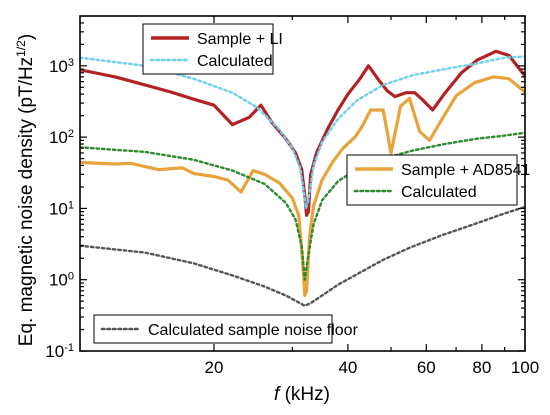 The image size is (550, 415). What do you see at coordinates (240, 39) in the screenshot?
I see `legend-label-sample-li: Sample + LI` at bounding box center [240, 39].